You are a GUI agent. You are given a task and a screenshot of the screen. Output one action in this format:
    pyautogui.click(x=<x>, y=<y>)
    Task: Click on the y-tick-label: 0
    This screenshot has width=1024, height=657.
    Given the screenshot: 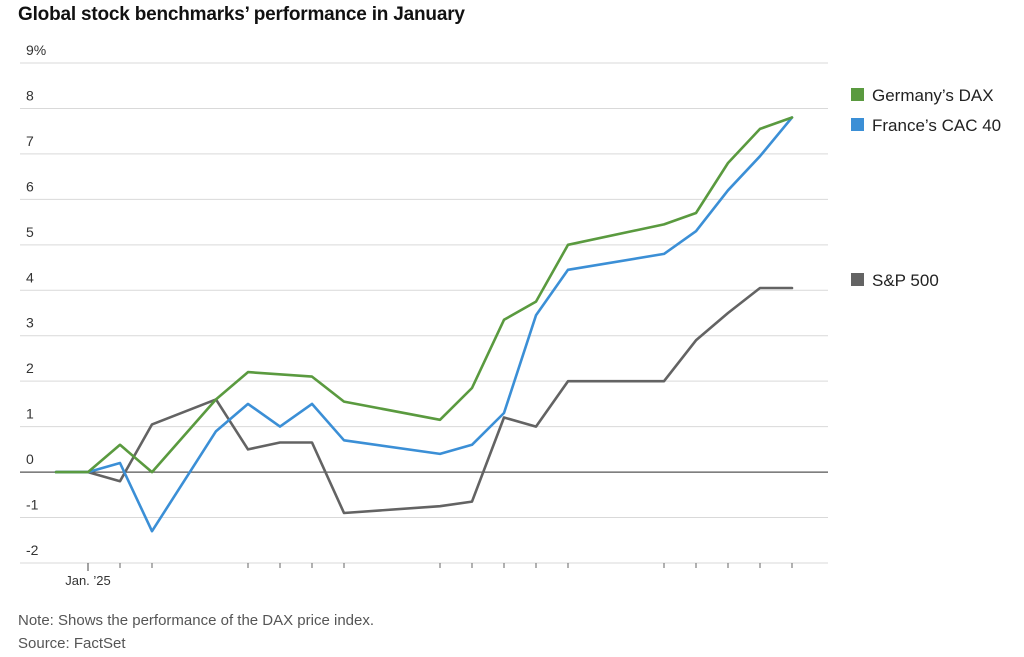 What is the action you would take?
    pyautogui.click(x=30, y=459)
    